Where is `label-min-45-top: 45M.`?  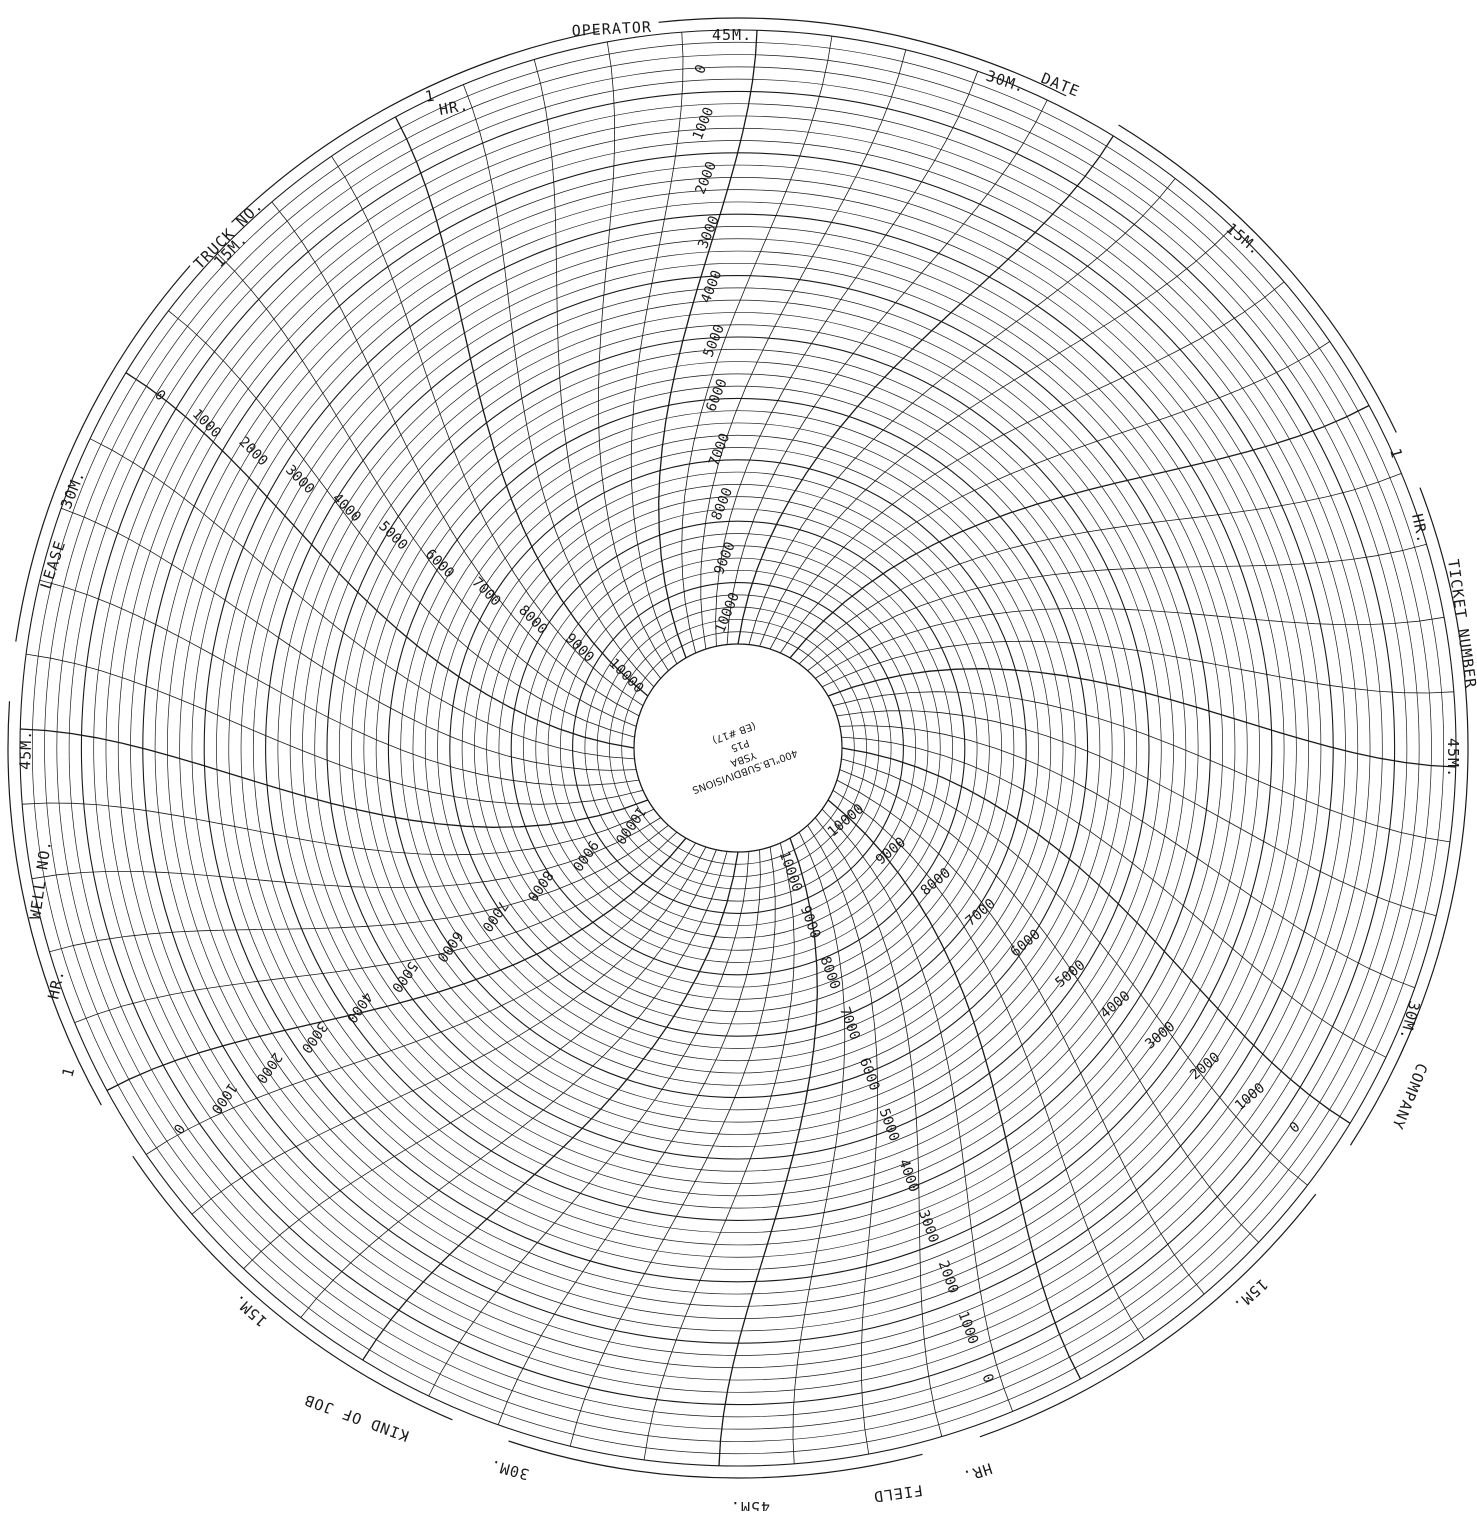 label-min-45-top: 45M. is located at coordinates (732, 35).